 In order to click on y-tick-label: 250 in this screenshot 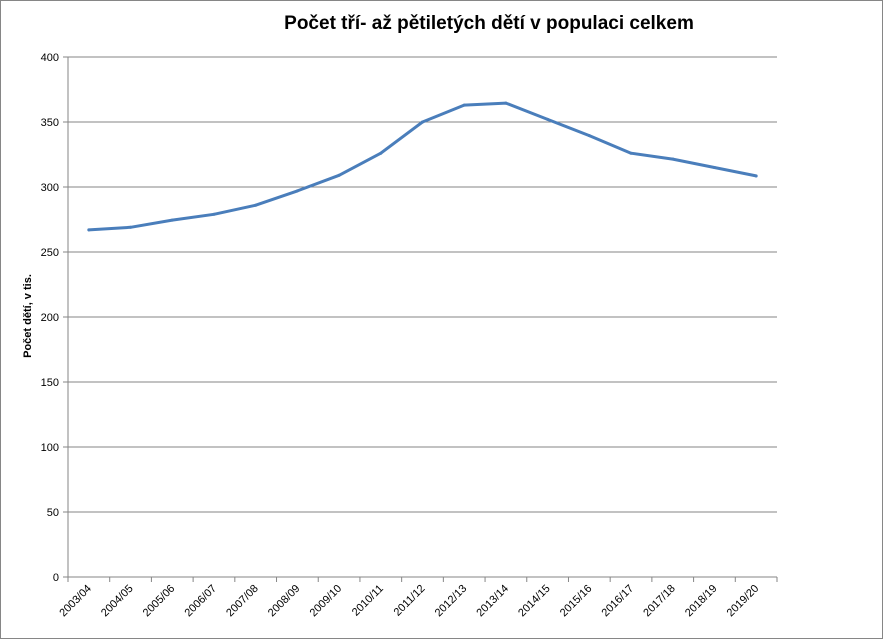, I will do `click(50, 253)`.